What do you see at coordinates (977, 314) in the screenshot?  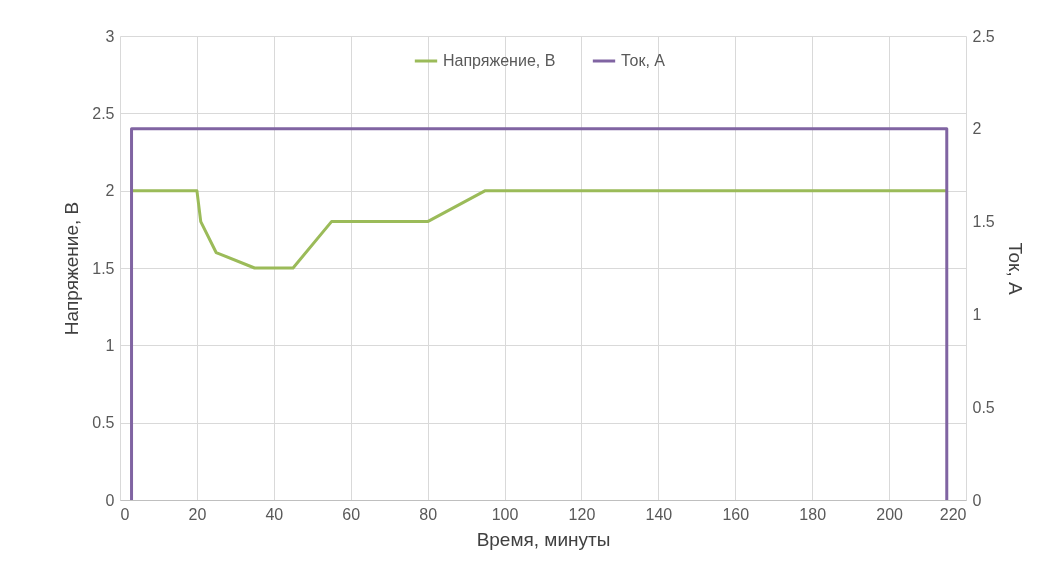 I see `y2-tick-label: 1` at bounding box center [977, 314].